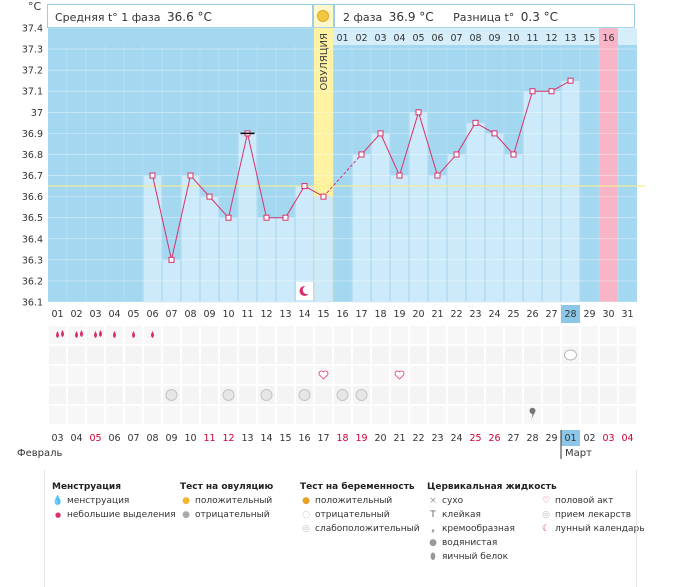  I want to click on cycle-day-label: 21, so click(437, 314).